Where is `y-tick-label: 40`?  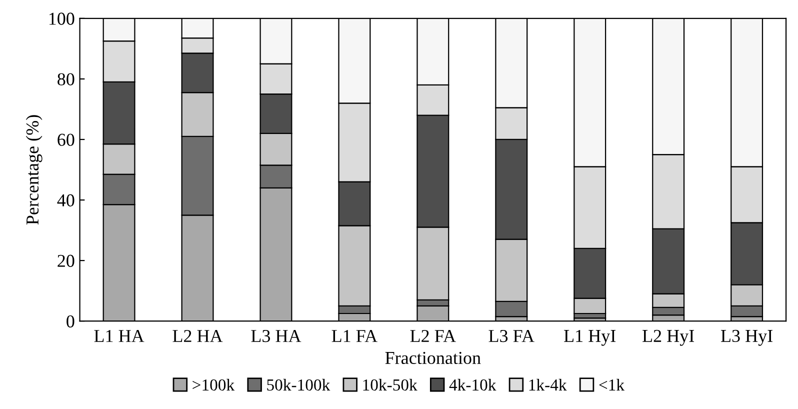 y-tick-label: 40 is located at coordinates (65, 200).